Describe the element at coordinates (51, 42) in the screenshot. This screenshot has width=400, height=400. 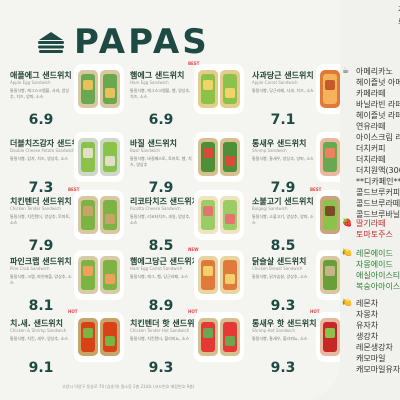
I see `sandwich-icon` at that location.